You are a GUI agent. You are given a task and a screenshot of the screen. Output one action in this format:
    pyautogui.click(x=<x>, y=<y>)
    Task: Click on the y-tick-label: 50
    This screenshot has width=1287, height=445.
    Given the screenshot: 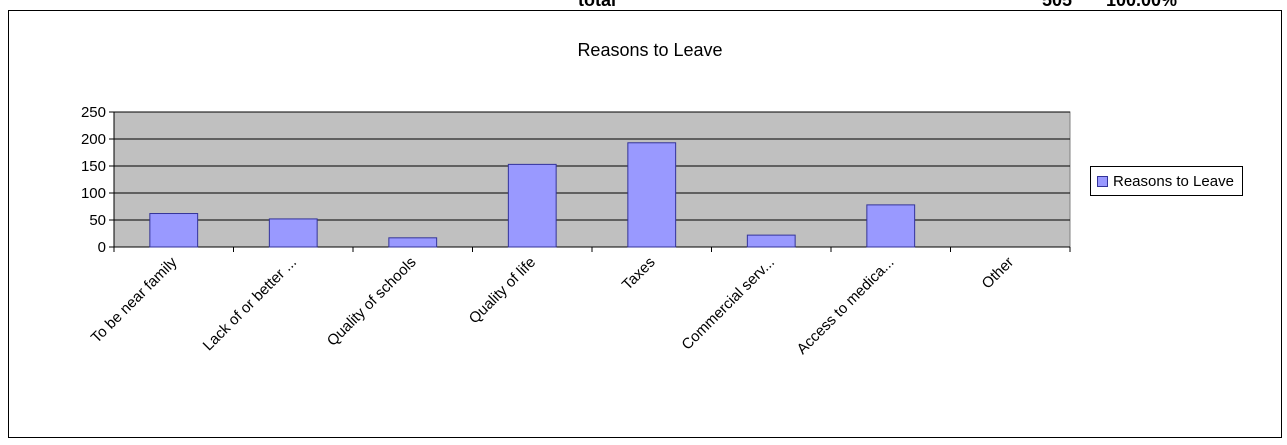 What is the action you would take?
    pyautogui.click(x=97, y=220)
    